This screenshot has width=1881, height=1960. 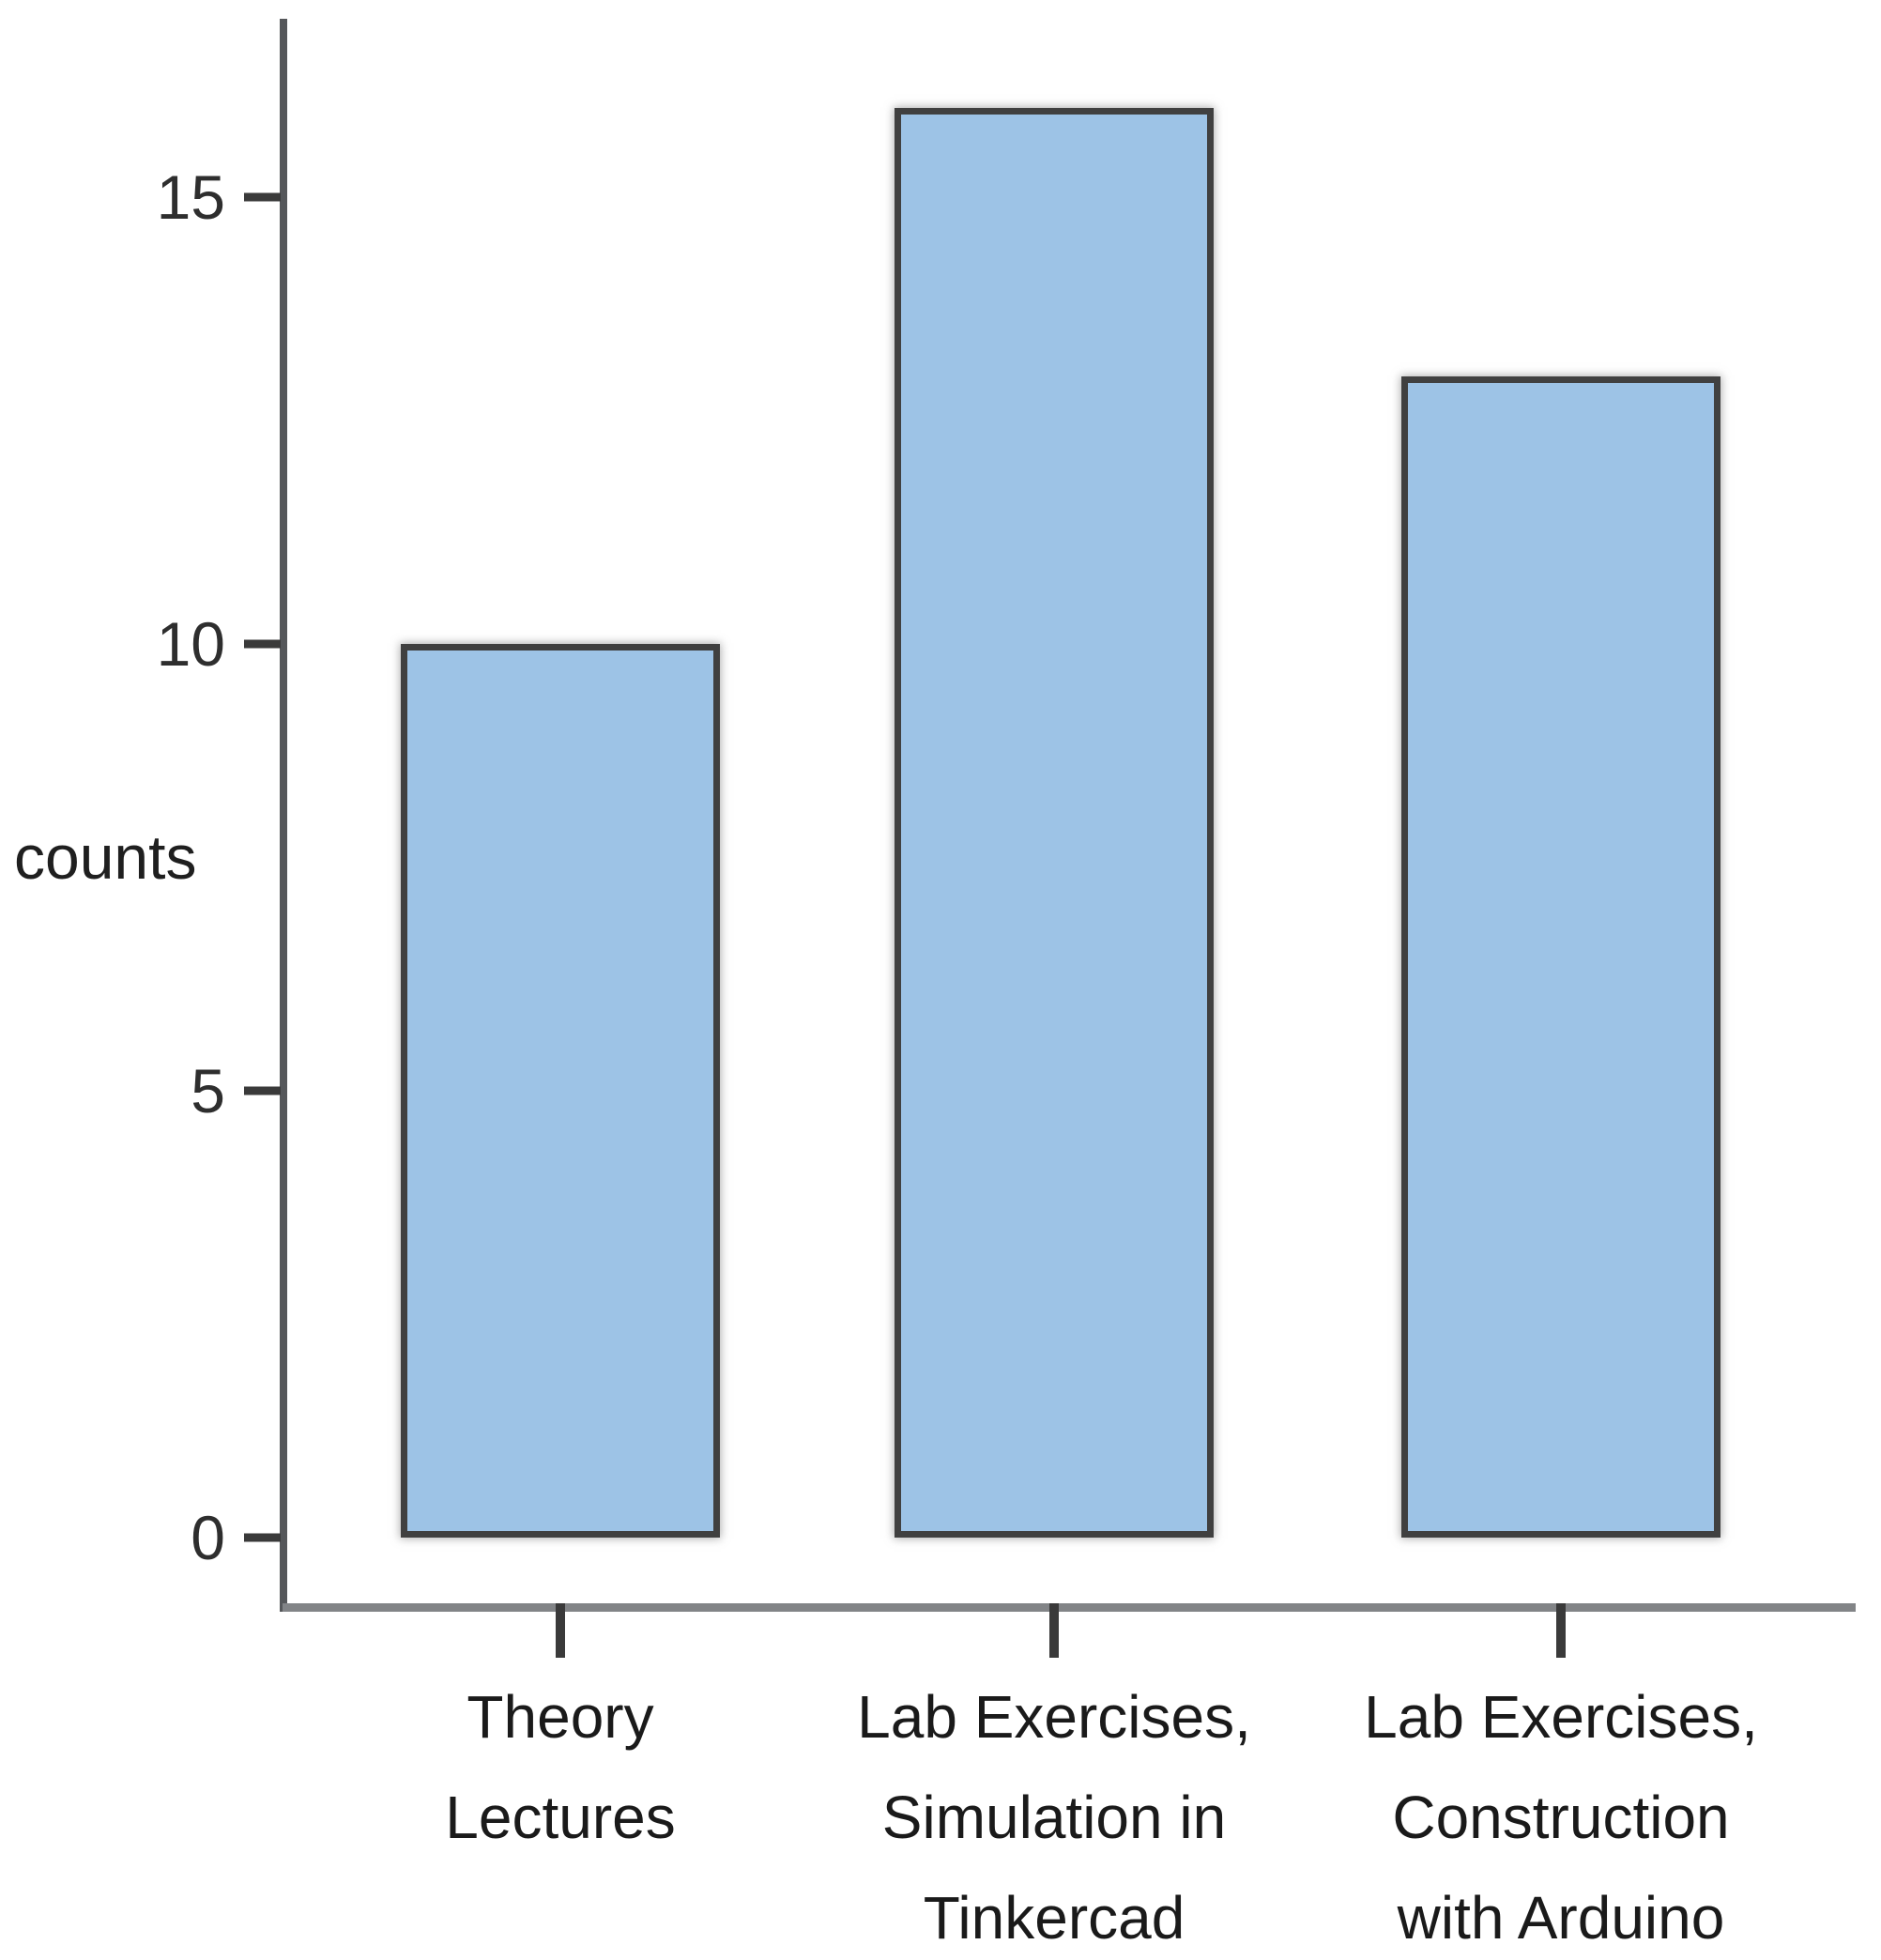 I want to click on x-category-label-simulation-tinkercad: Lab Exercises, Simulation in Tinkercad, so click(x=1054, y=1813).